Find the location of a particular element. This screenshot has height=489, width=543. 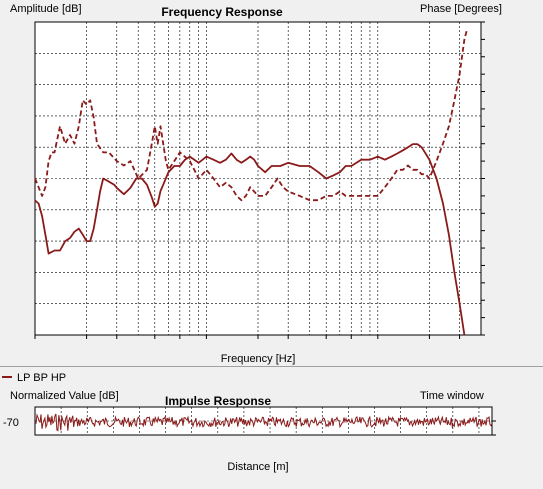

frequency-chart-title: Frequency Response is located at coordinates (222, 12).